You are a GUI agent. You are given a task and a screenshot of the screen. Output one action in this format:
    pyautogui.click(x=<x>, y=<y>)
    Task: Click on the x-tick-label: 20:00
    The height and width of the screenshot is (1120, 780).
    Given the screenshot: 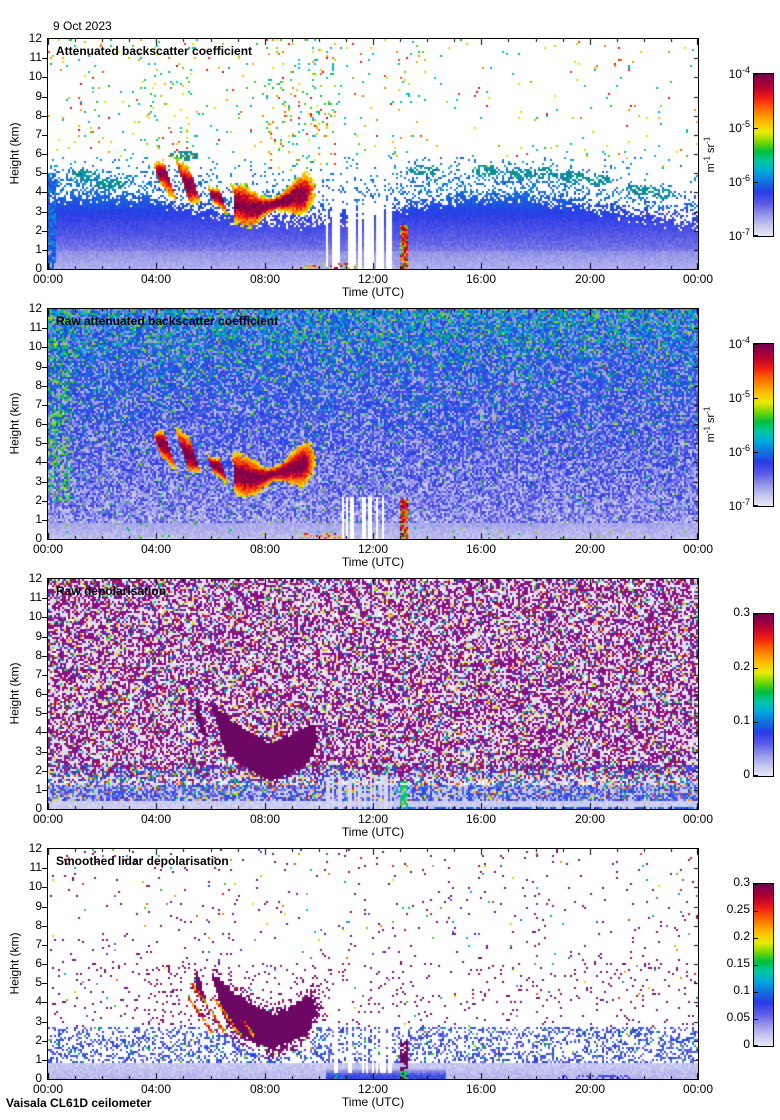 What is the action you would take?
    pyautogui.click(x=590, y=819)
    